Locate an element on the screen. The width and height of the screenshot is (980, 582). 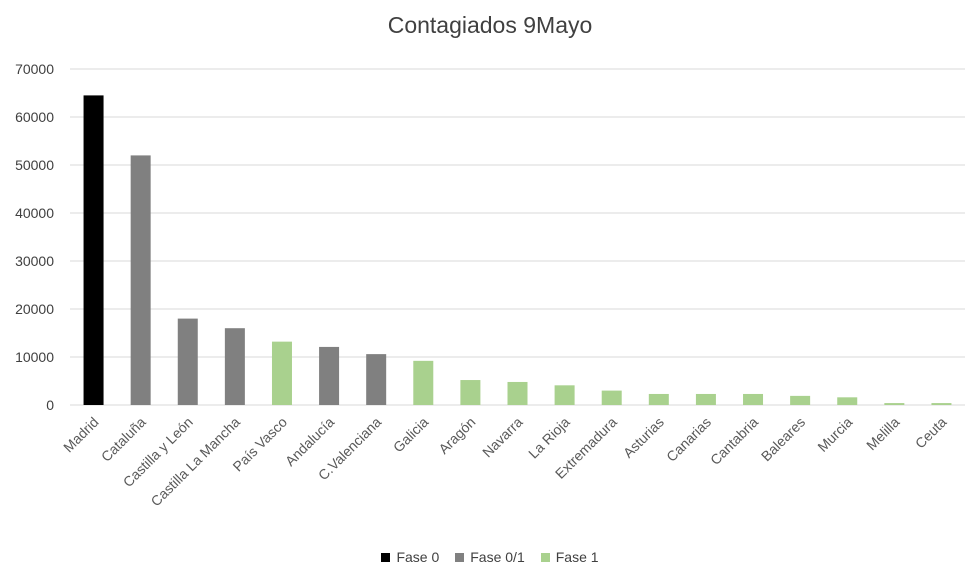
y-tick-label: 10000 is located at coordinates (34, 357).